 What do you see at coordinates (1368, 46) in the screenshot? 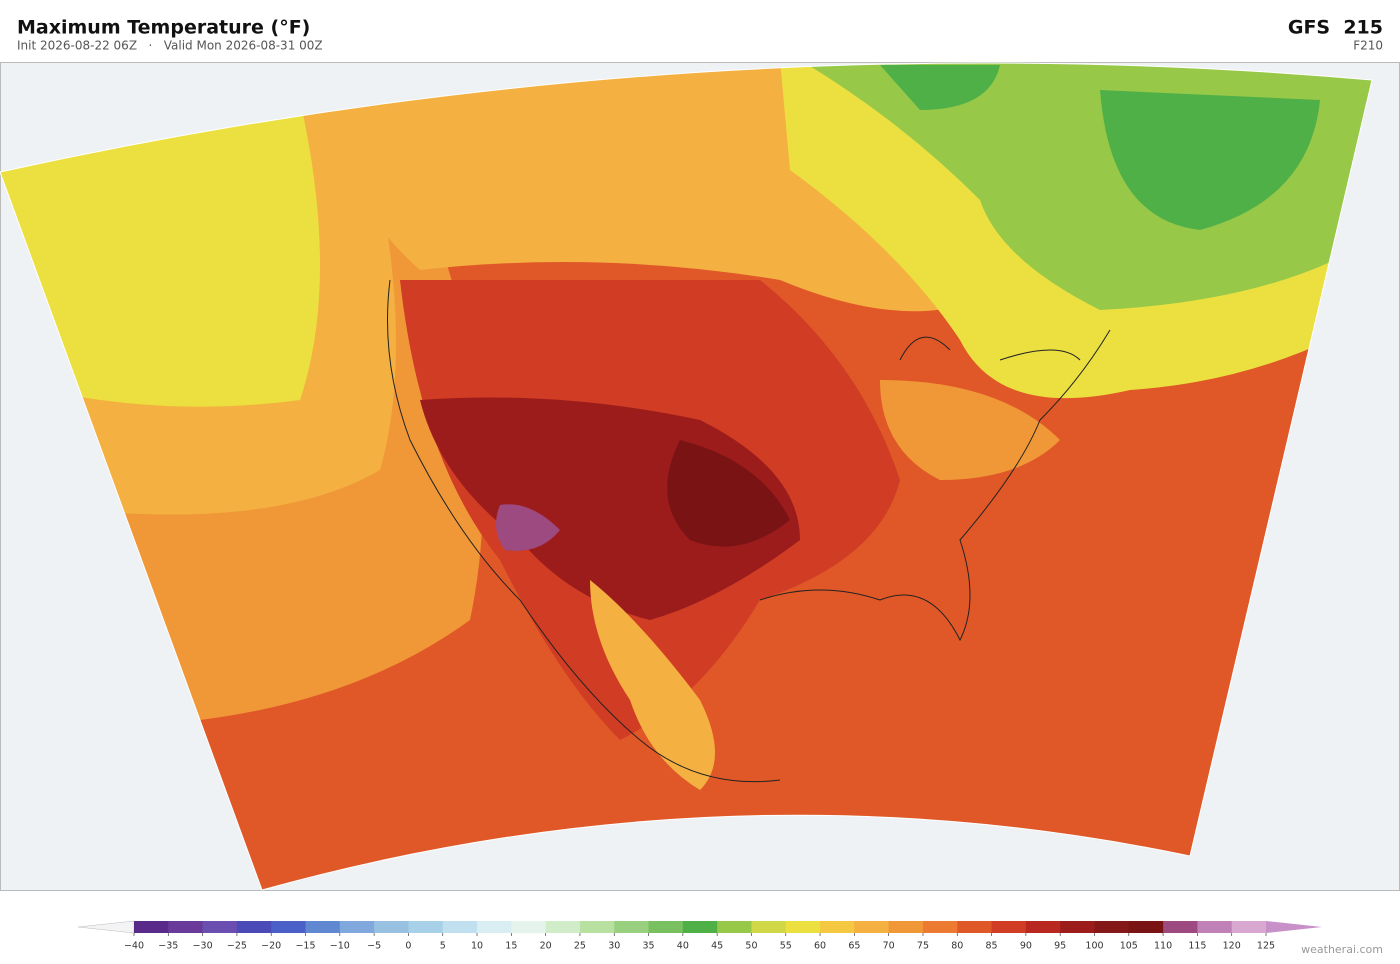
I see `forecast-hour: F210` at bounding box center [1368, 46].